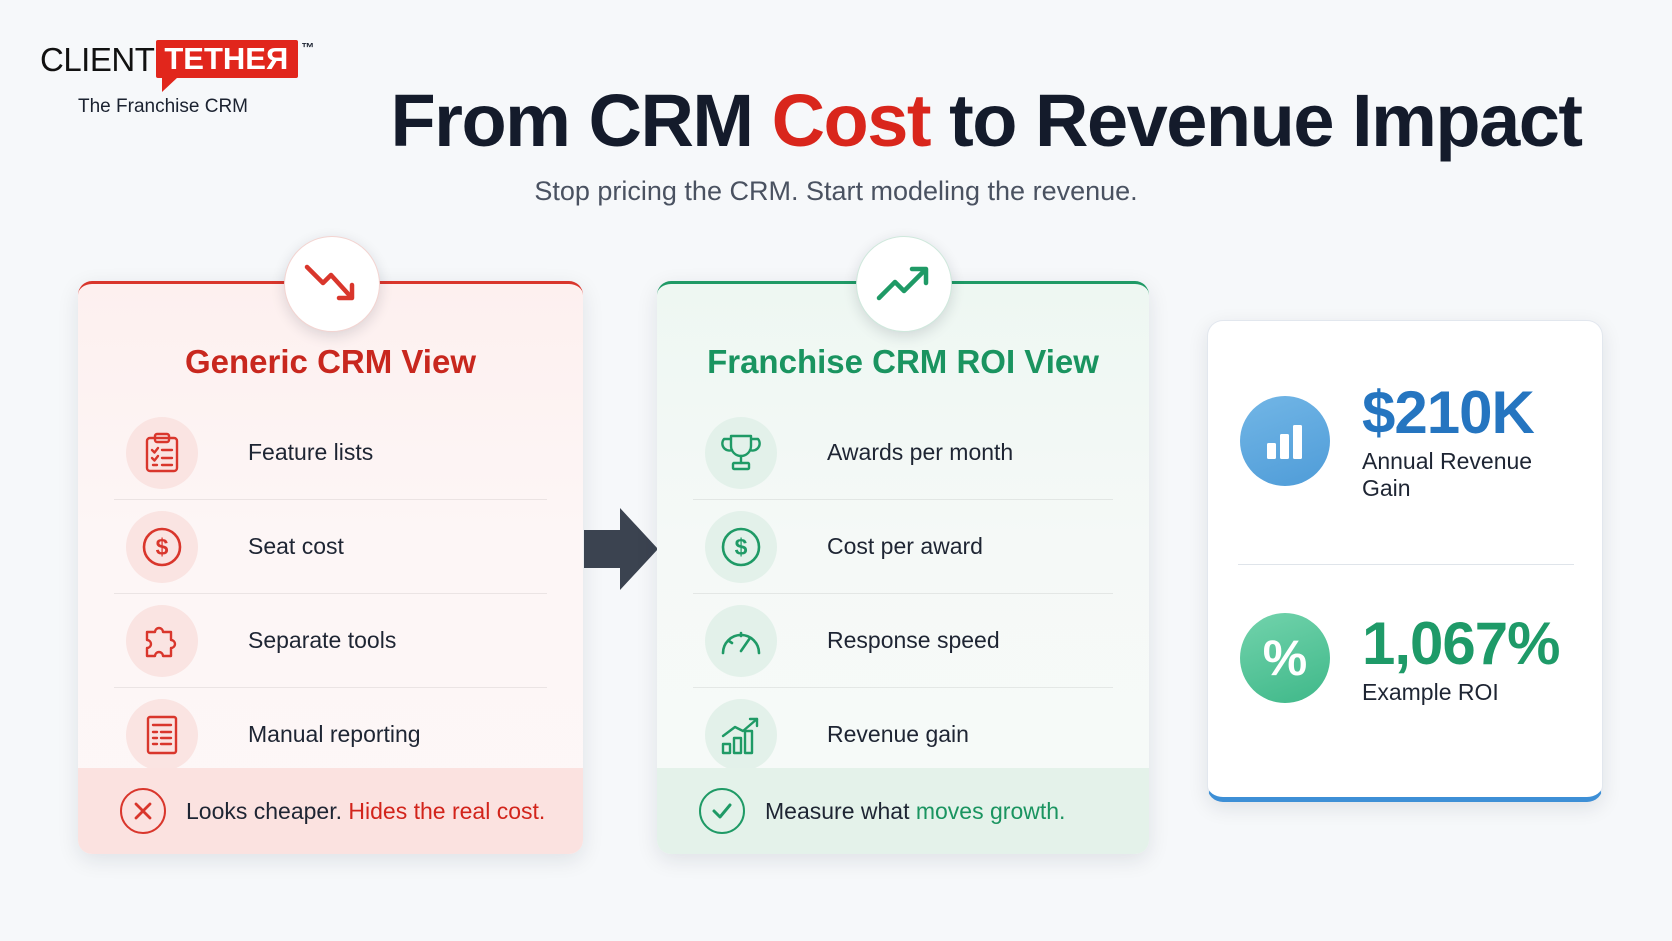  Describe the element at coordinates (913, 640) in the screenshot. I see `item-label-response-speed: Response speed` at that location.